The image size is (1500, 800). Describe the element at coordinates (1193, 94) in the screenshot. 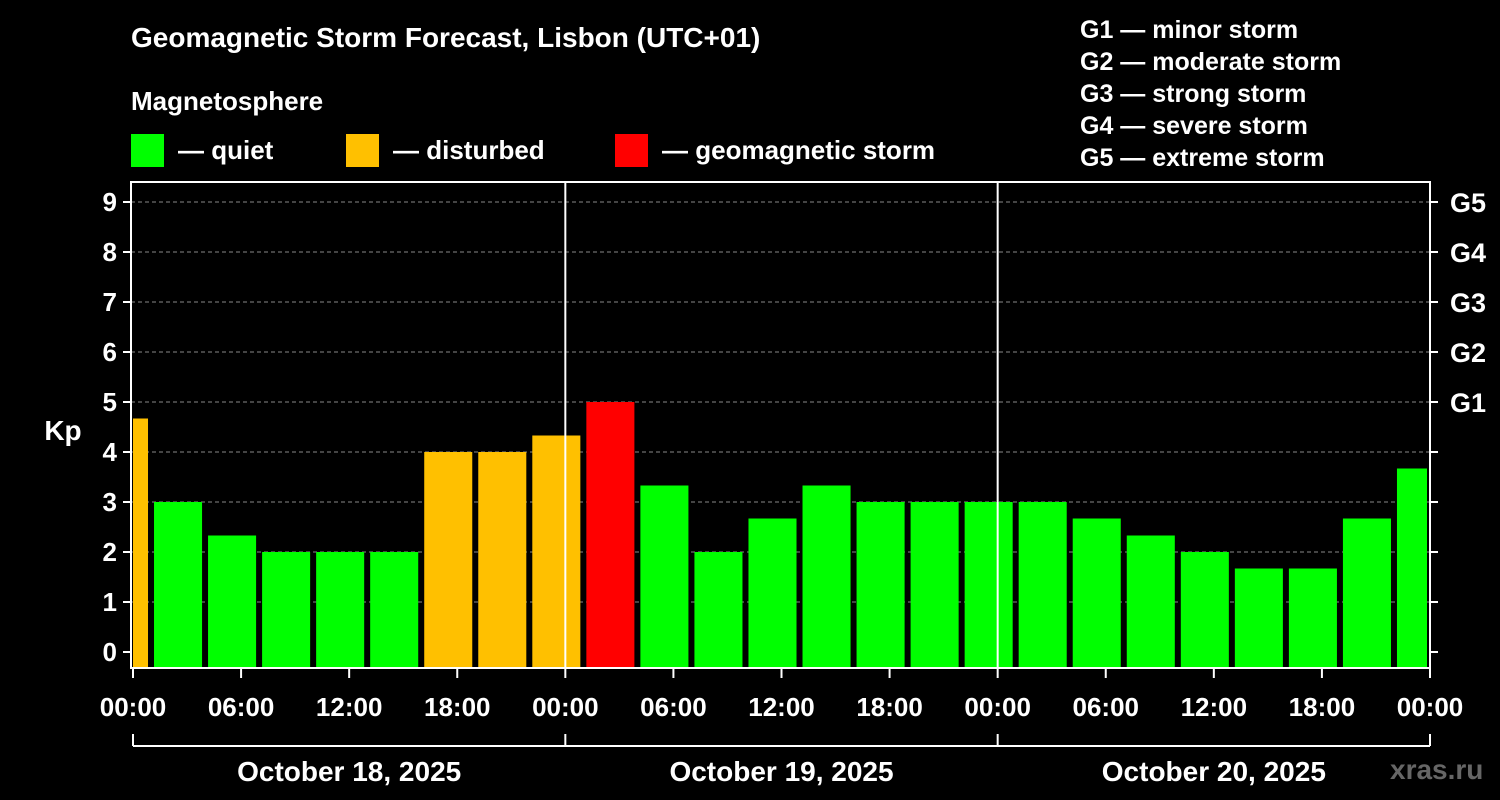

I see `storm-scale-g3: G3 — strong storm` at that location.